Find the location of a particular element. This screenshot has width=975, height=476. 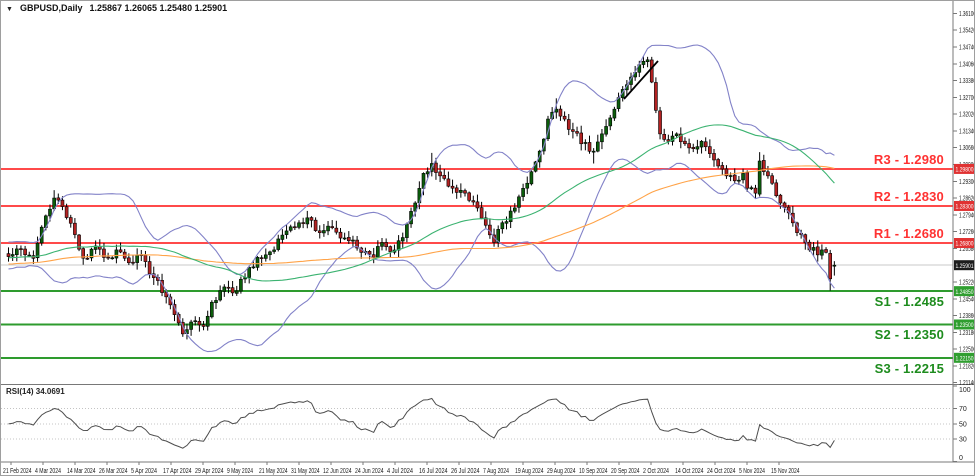

price-axis-label: 1.28620 is located at coordinates (967, 199).